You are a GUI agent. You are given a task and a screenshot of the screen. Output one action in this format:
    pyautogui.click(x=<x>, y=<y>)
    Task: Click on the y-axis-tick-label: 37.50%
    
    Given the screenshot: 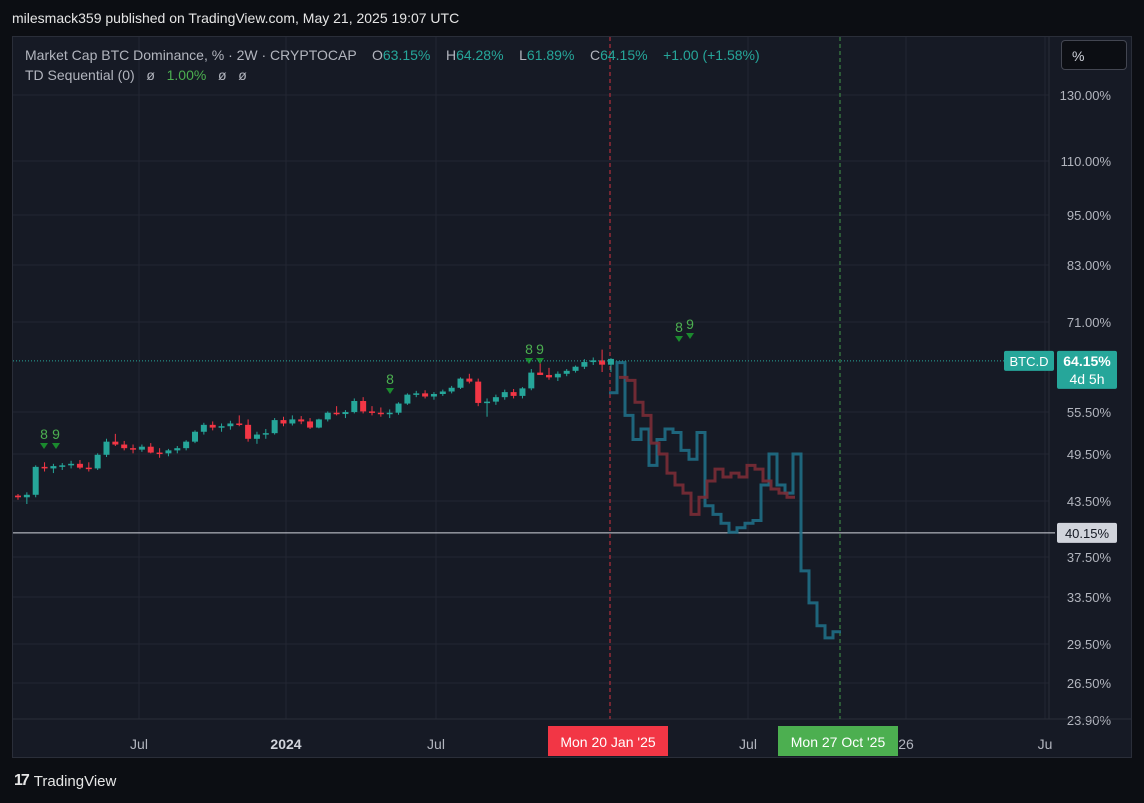 What is the action you would take?
    pyautogui.click(x=1089, y=557)
    